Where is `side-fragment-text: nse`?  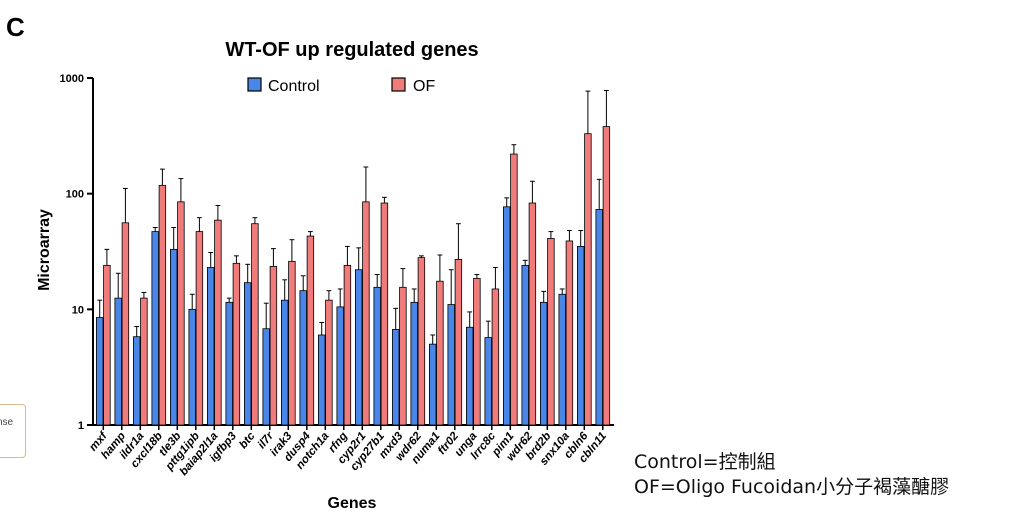
side-fragment-text: nse is located at coordinates (7, 422).